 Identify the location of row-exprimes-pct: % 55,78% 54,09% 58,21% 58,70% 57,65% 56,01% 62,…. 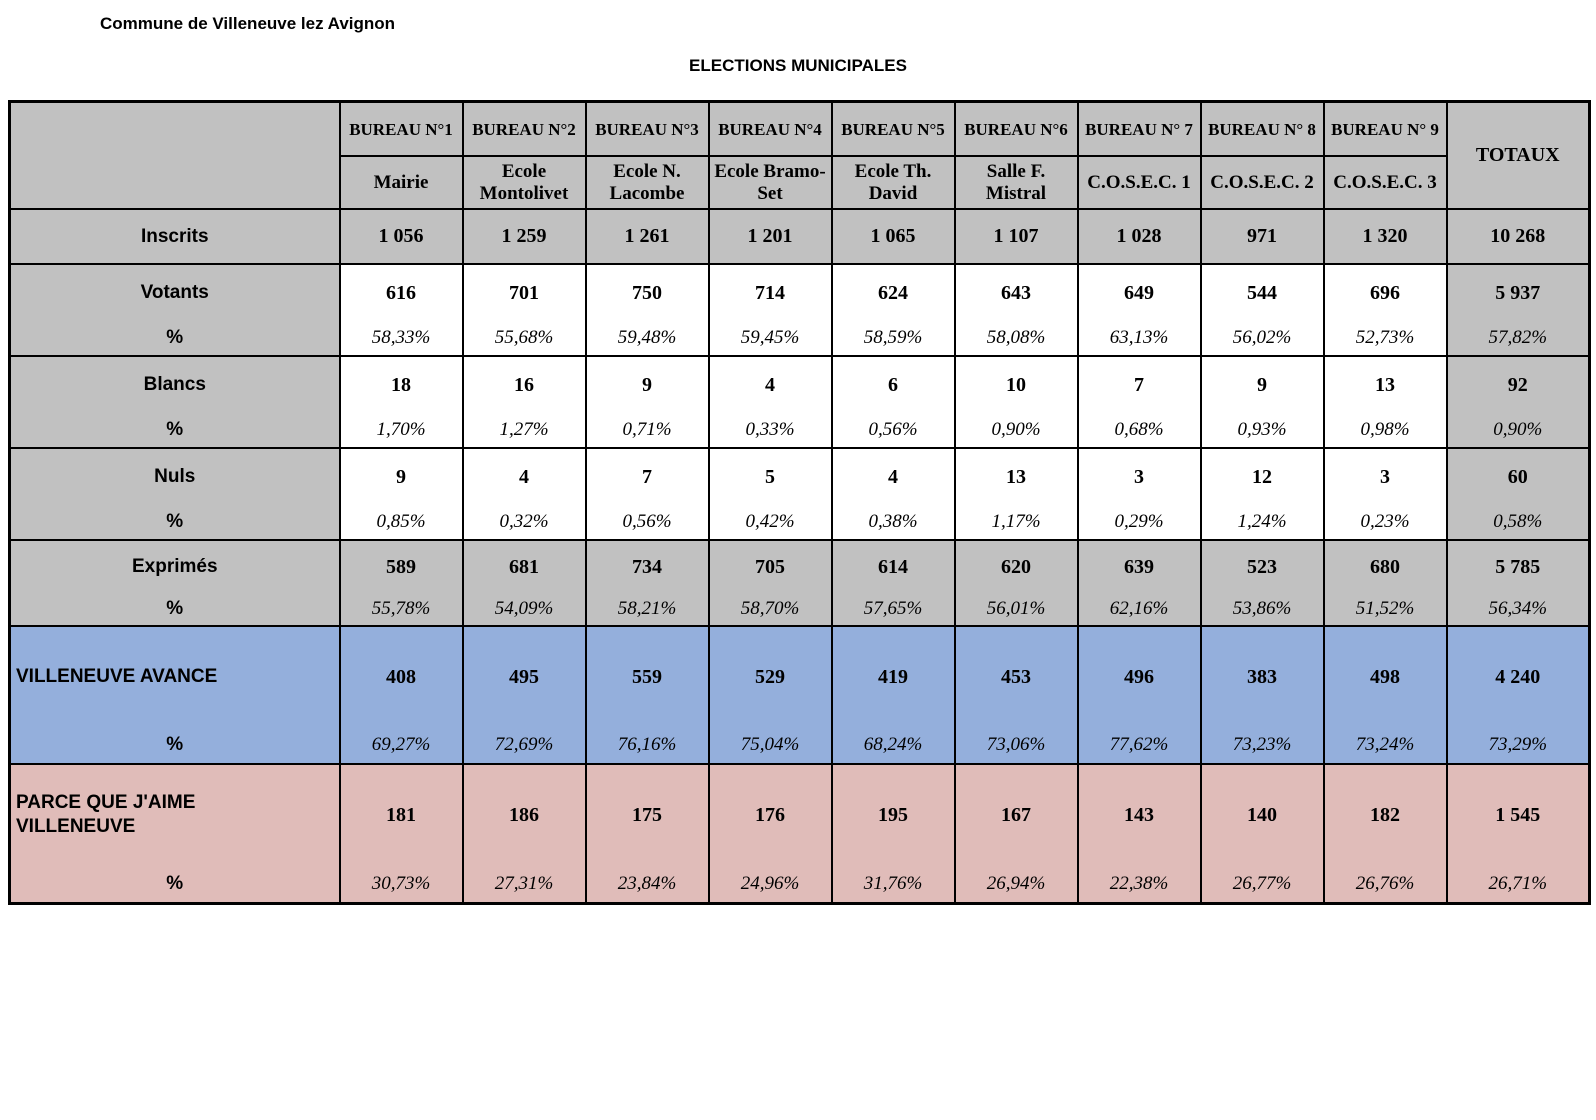
(799, 610).